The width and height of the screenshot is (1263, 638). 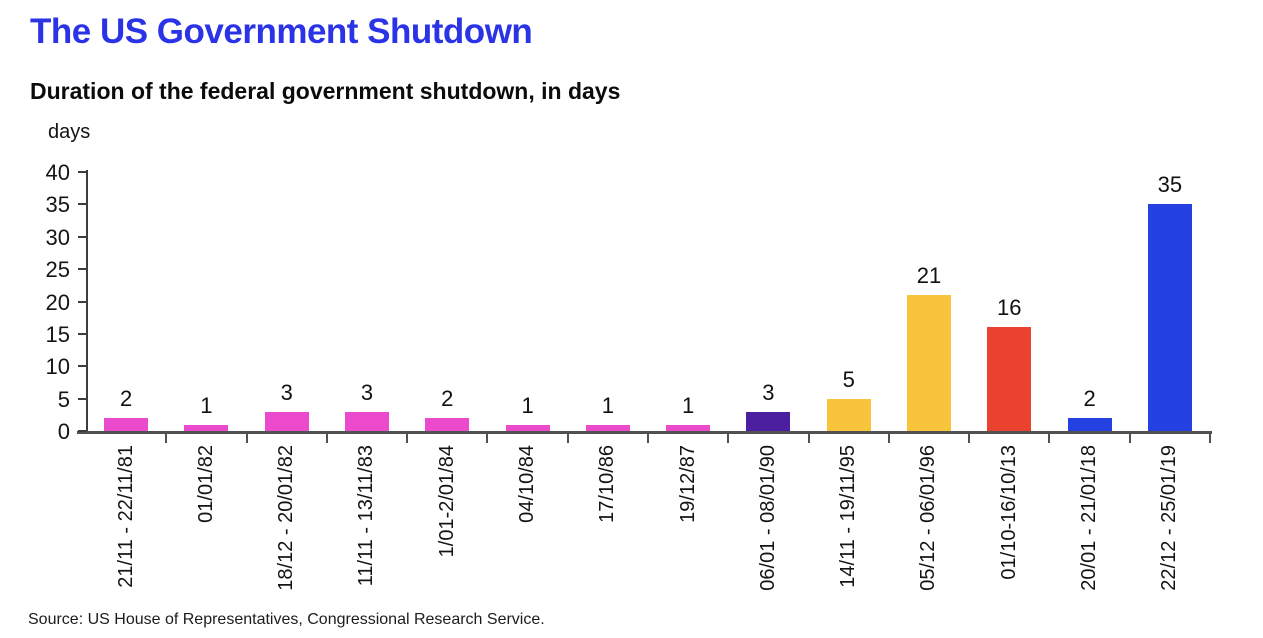 What do you see at coordinates (57, 205) in the screenshot?
I see `y-tick-label: 35` at bounding box center [57, 205].